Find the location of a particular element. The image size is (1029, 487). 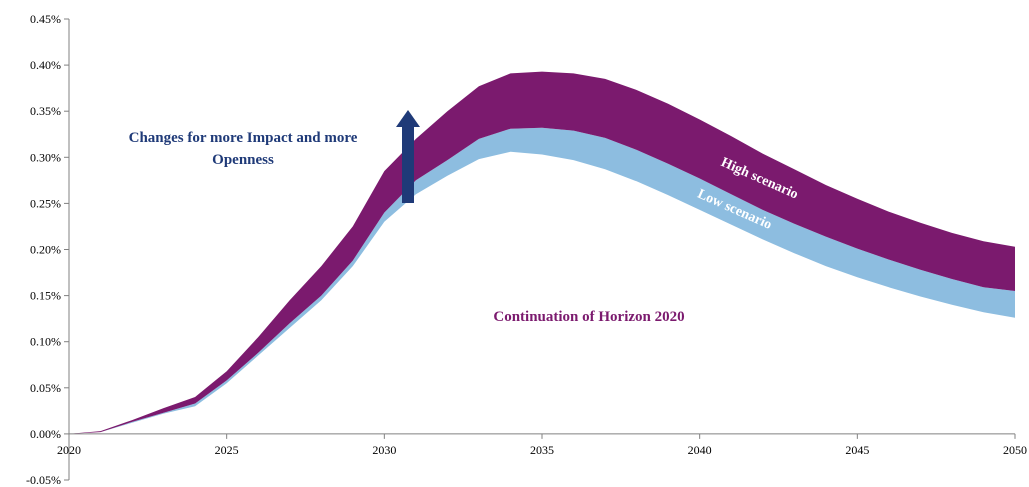

y-tick-label: 0.45% is located at coordinates (45, 19).